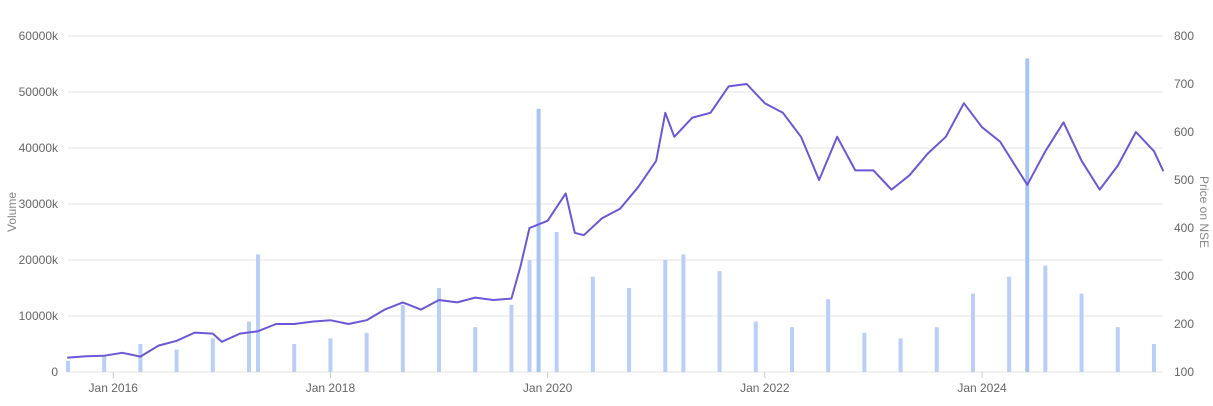 Image resolution: width=1213 pixels, height=406 pixels. Describe the element at coordinates (39, 36) in the screenshot. I see `left-tick-label: 60000k` at that location.